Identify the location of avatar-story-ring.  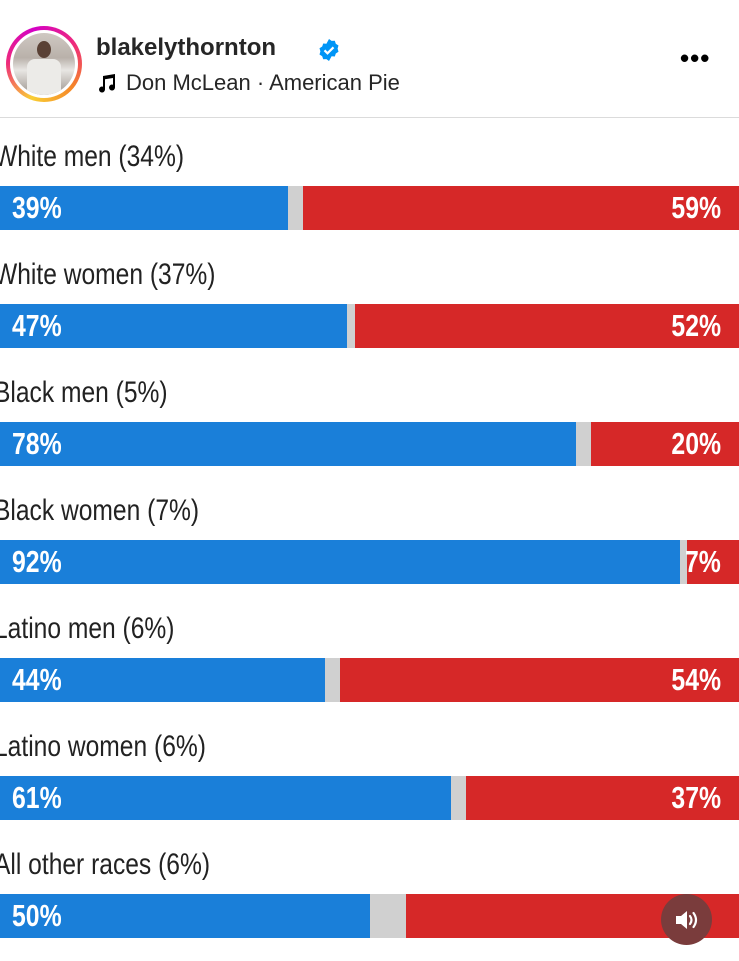
(44, 64).